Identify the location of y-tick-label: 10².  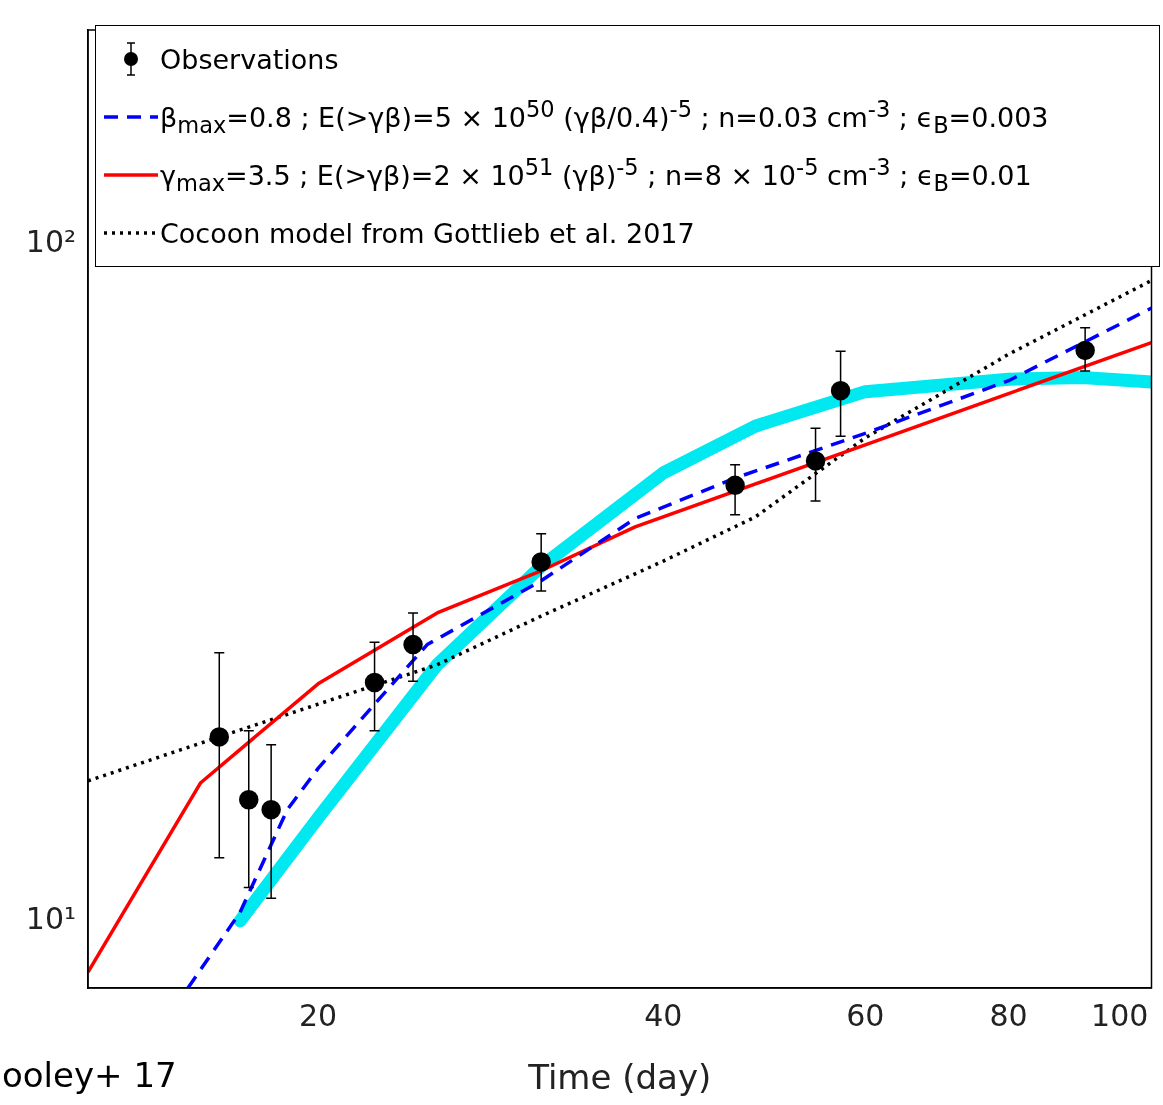
(50, 241).